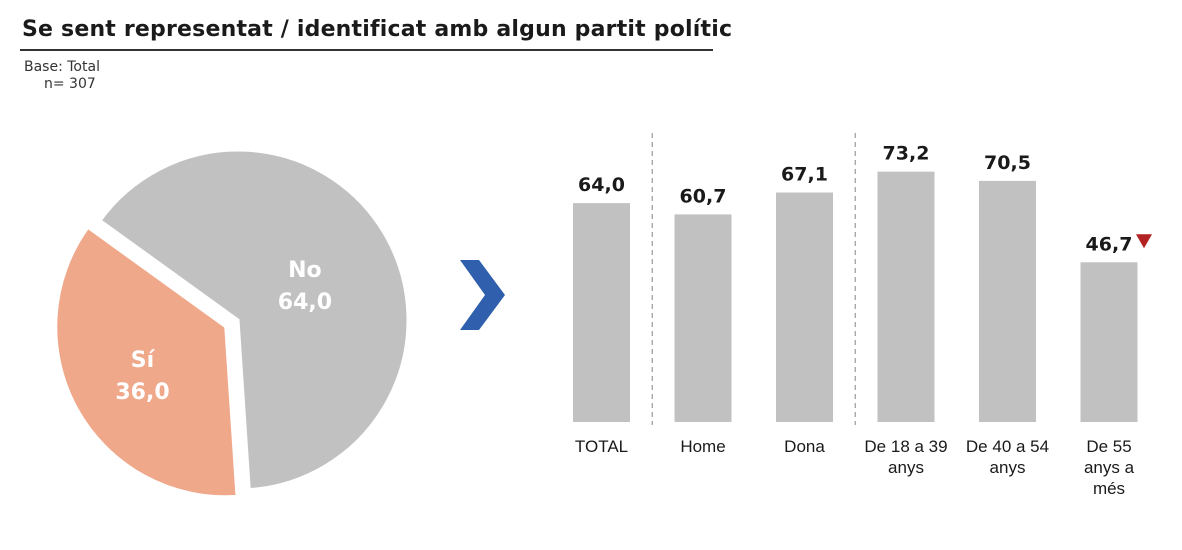 This screenshot has height=550, width=1182. Describe the element at coordinates (62, 67) in the screenshot. I see `base-label: Base: Total` at that location.